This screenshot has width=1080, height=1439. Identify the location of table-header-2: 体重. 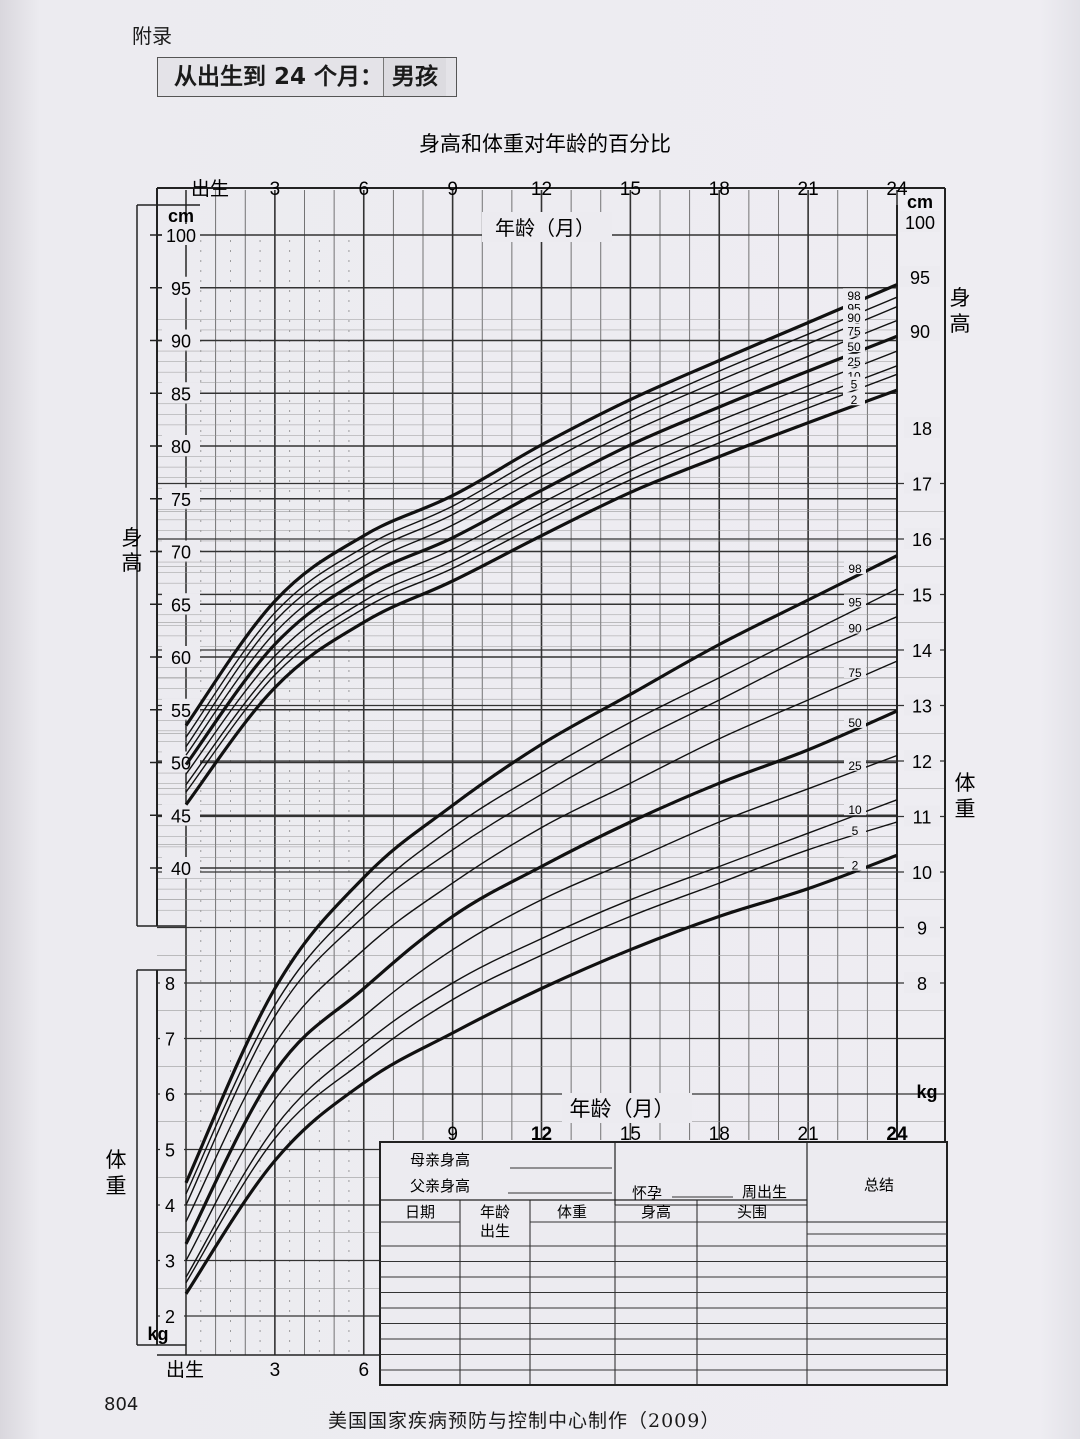
(572, 1212).